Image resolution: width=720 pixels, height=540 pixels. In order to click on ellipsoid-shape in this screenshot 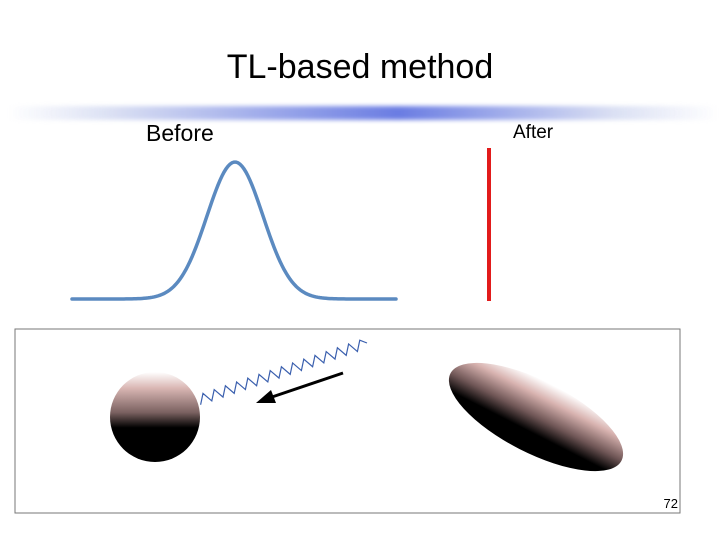, I will do `click(536, 417)`.